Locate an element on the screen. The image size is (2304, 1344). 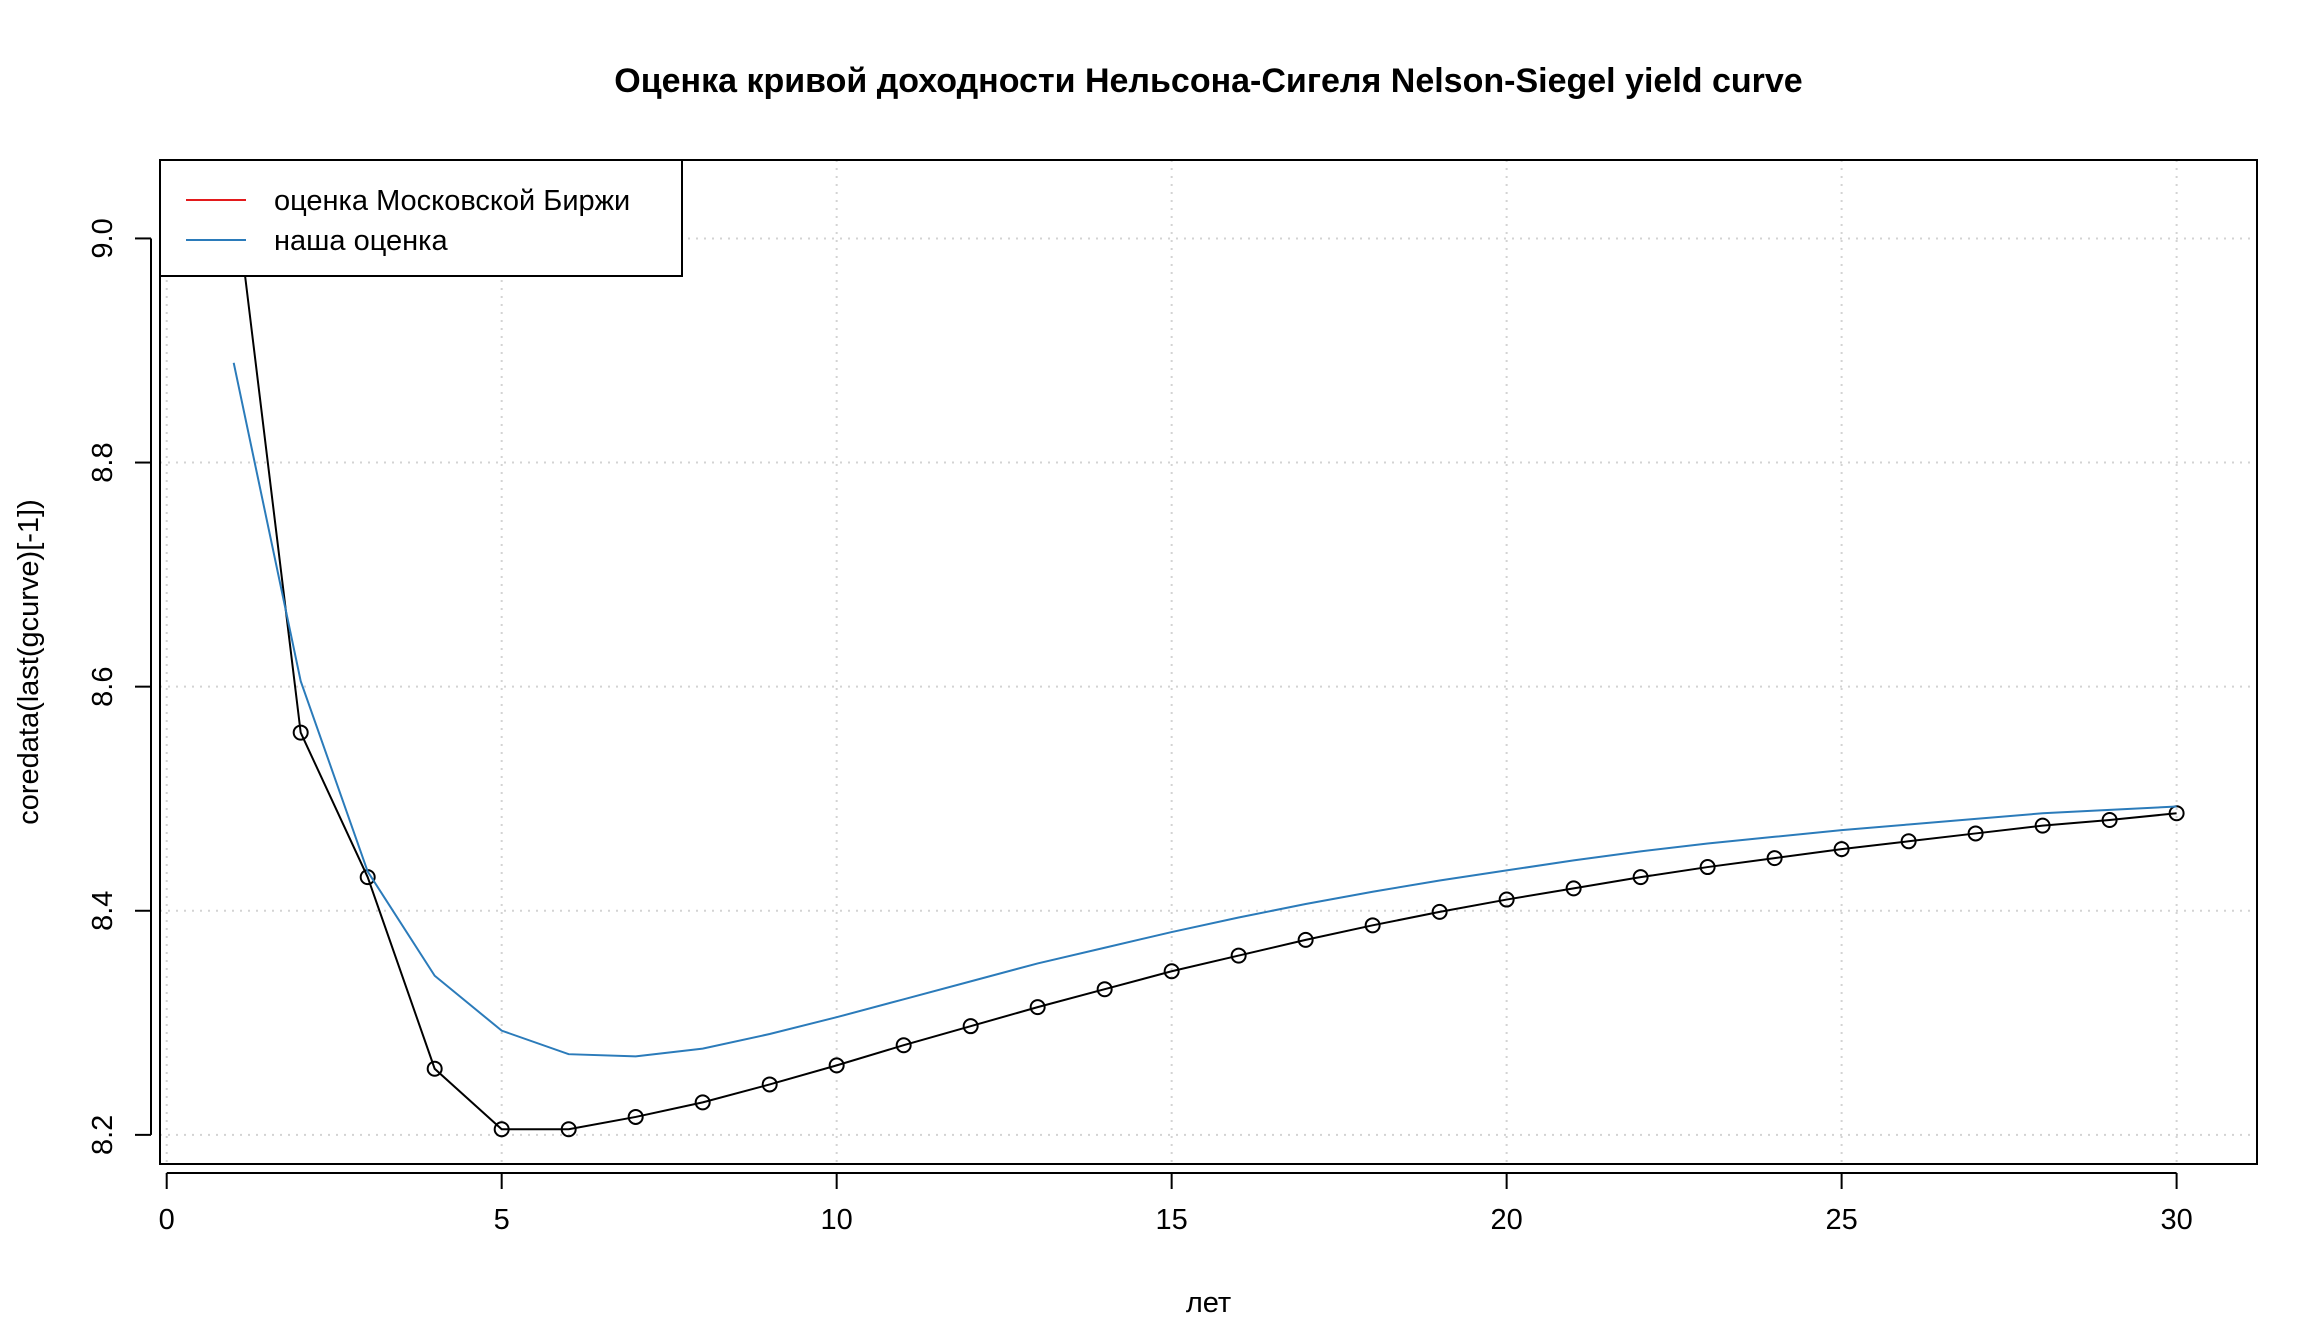
legend-box is located at coordinates (421, 218).